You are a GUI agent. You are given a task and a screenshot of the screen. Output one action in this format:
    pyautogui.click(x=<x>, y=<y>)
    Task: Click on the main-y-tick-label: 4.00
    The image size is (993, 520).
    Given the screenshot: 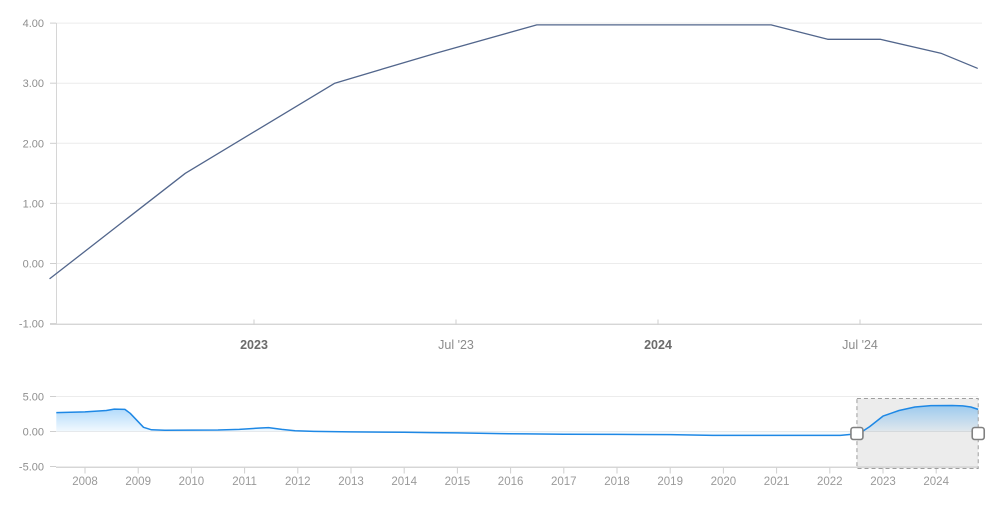 What is the action you would take?
    pyautogui.click(x=33, y=24)
    